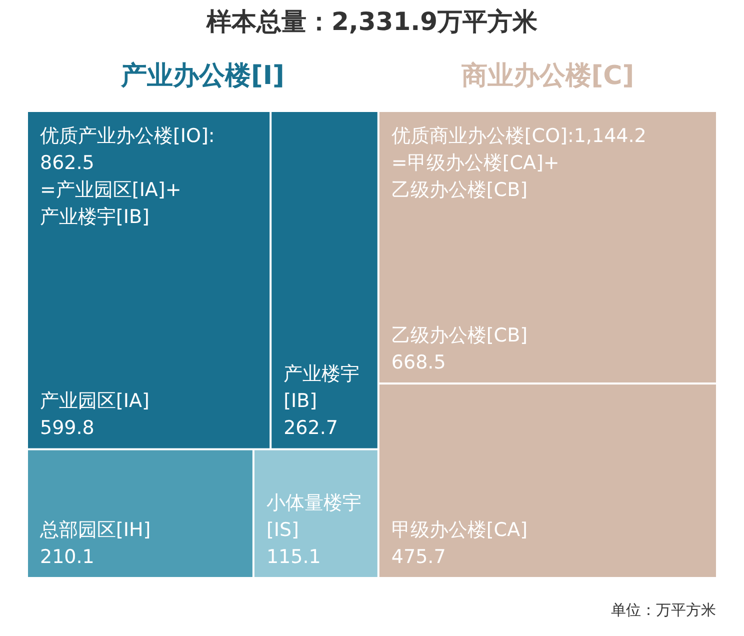 This screenshot has height=636, width=744. What do you see at coordinates (311, 428) in the screenshot?
I see `data-label: 262.7` at bounding box center [311, 428].